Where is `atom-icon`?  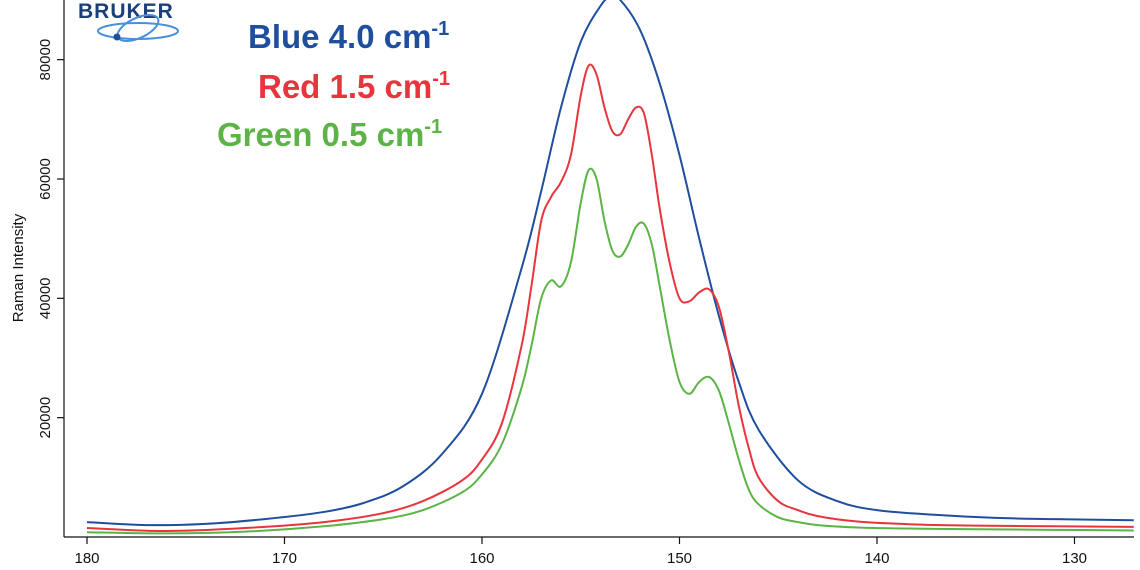
atom-icon is located at coordinates (138, 28).